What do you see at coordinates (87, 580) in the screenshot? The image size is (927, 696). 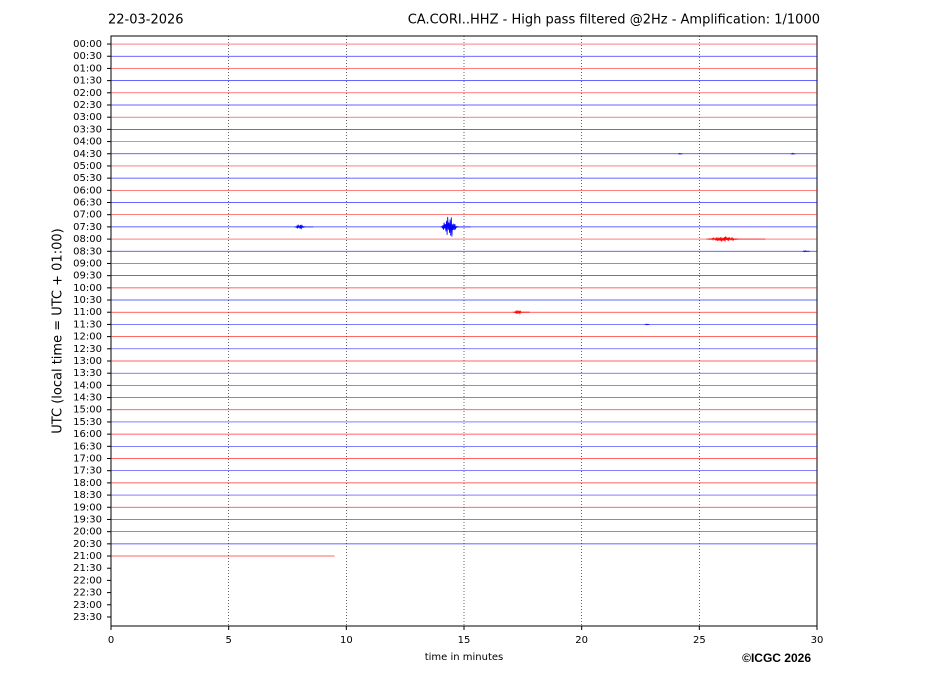 I see `y-tick-label: 22:00` at bounding box center [87, 580].